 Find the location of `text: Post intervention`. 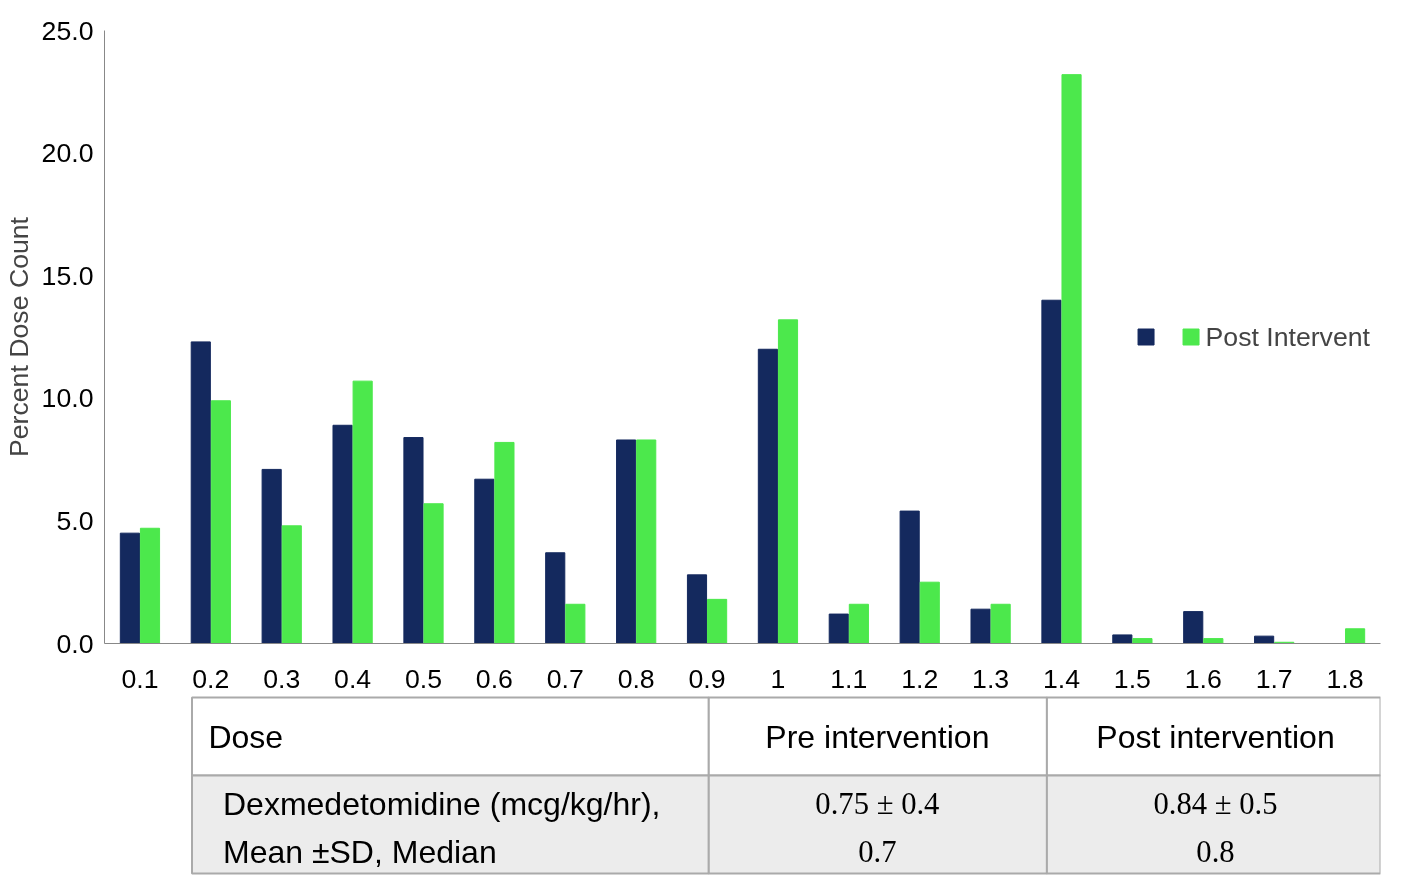

text: Post intervention is located at coordinates (1215, 736).